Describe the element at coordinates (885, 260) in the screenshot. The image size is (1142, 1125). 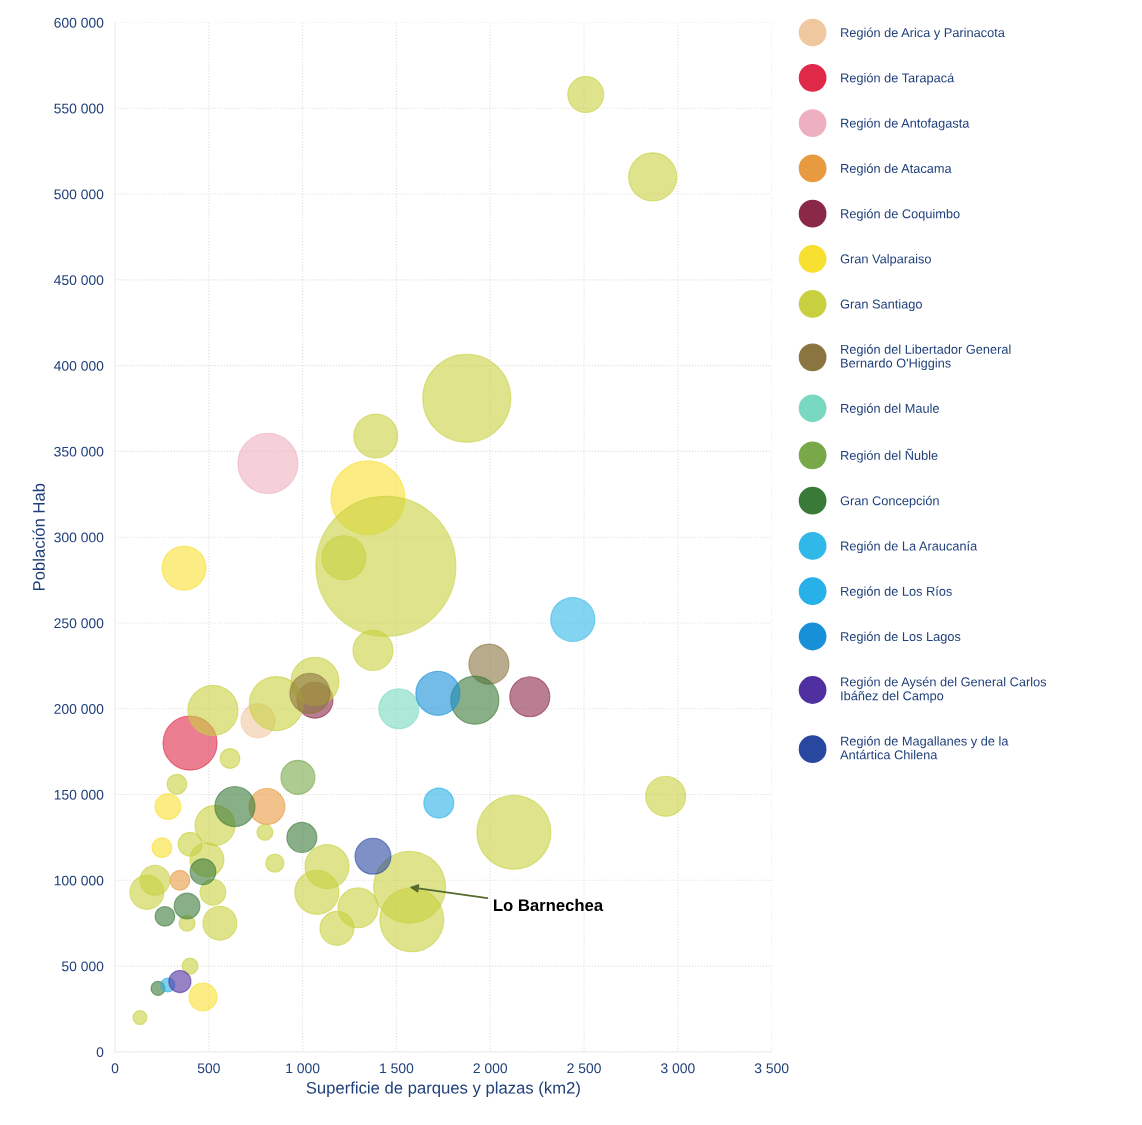
I see `legend-label: Gran Valparaiso` at that location.